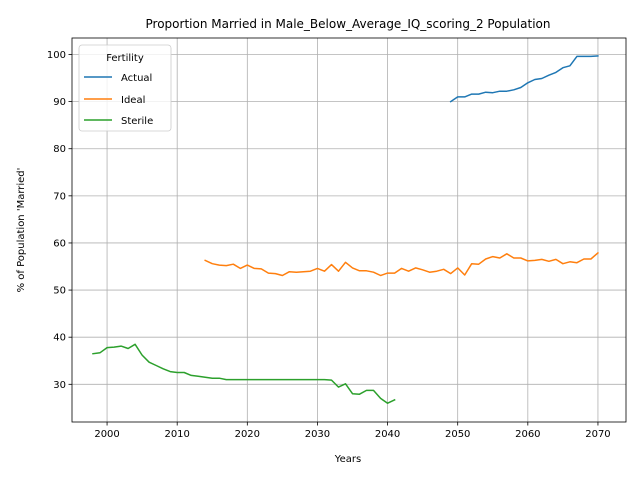 The height and width of the screenshot is (480, 640). Describe the element at coordinates (59, 196) in the screenshot. I see `y-tick-label: 70` at that location.